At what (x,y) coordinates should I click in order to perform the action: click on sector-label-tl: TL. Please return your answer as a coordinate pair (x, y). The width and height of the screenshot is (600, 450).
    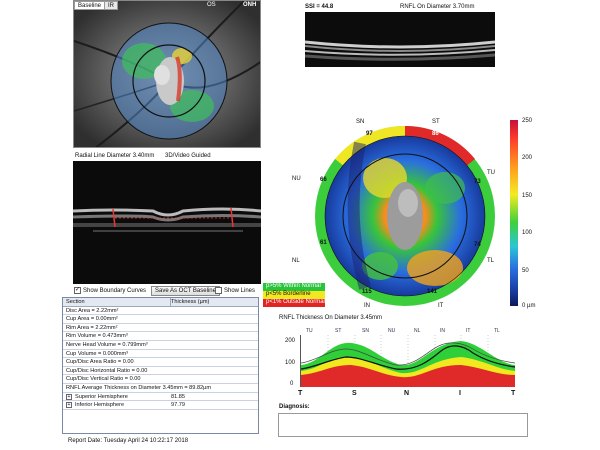
    Looking at the image, I should click on (491, 261).